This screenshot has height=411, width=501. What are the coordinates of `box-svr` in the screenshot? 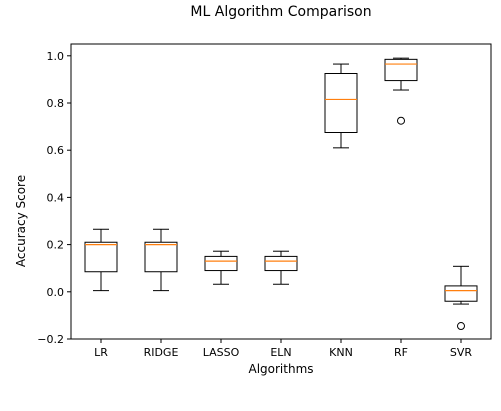 It's located at (461, 293).